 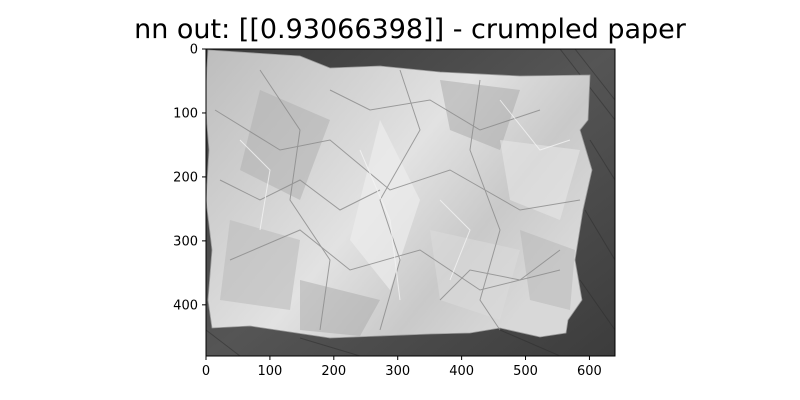 What do you see at coordinates (589, 371) in the screenshot?
I see `x-tick-label: 600` at bounding box center [589, 371].